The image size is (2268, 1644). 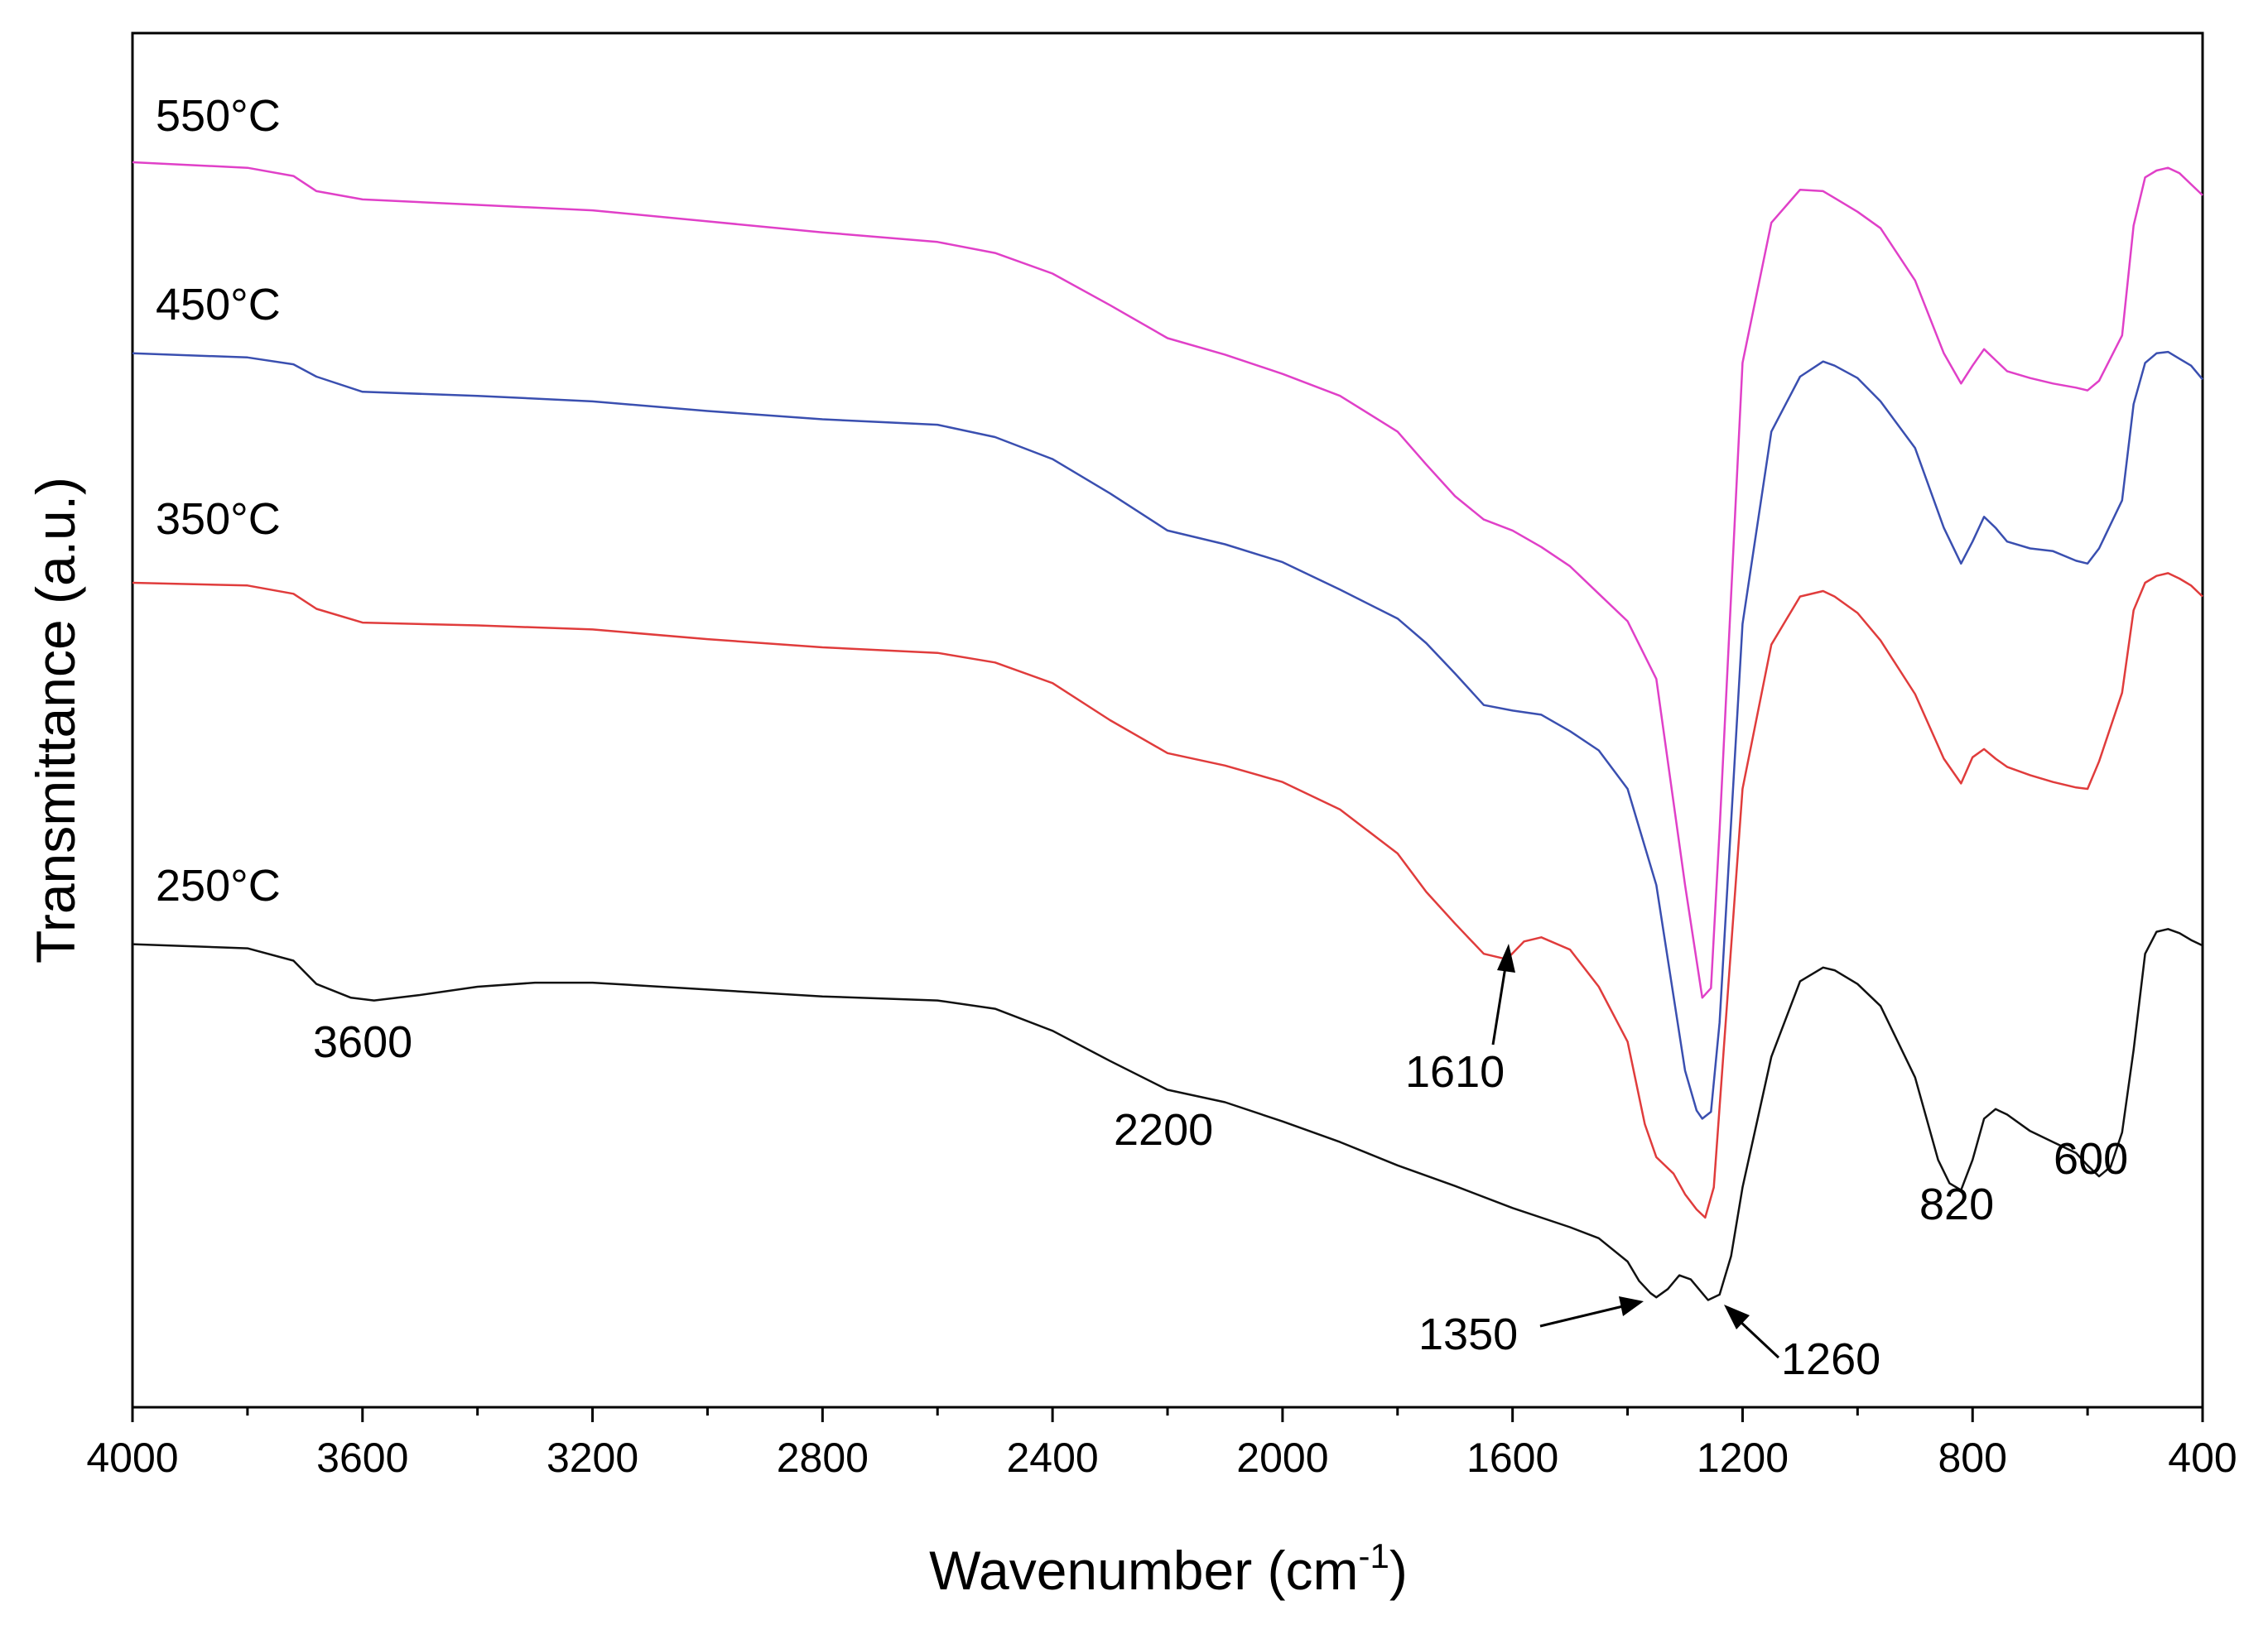 What do you see at coordinates (2091, 1159) in the screenshot?
I see `peak-label-600: 600` at bounding box center [2091, 1159].